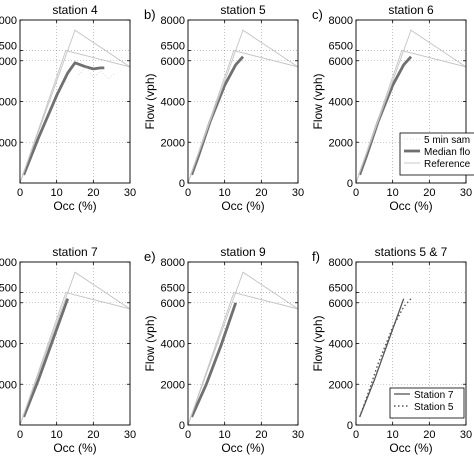 The width and height of the screenshot is (474, 474). I want to click on panel-4: 0 10 20 30 000 000 000 000 500 station 7 Occ (%), so click(68, 350).